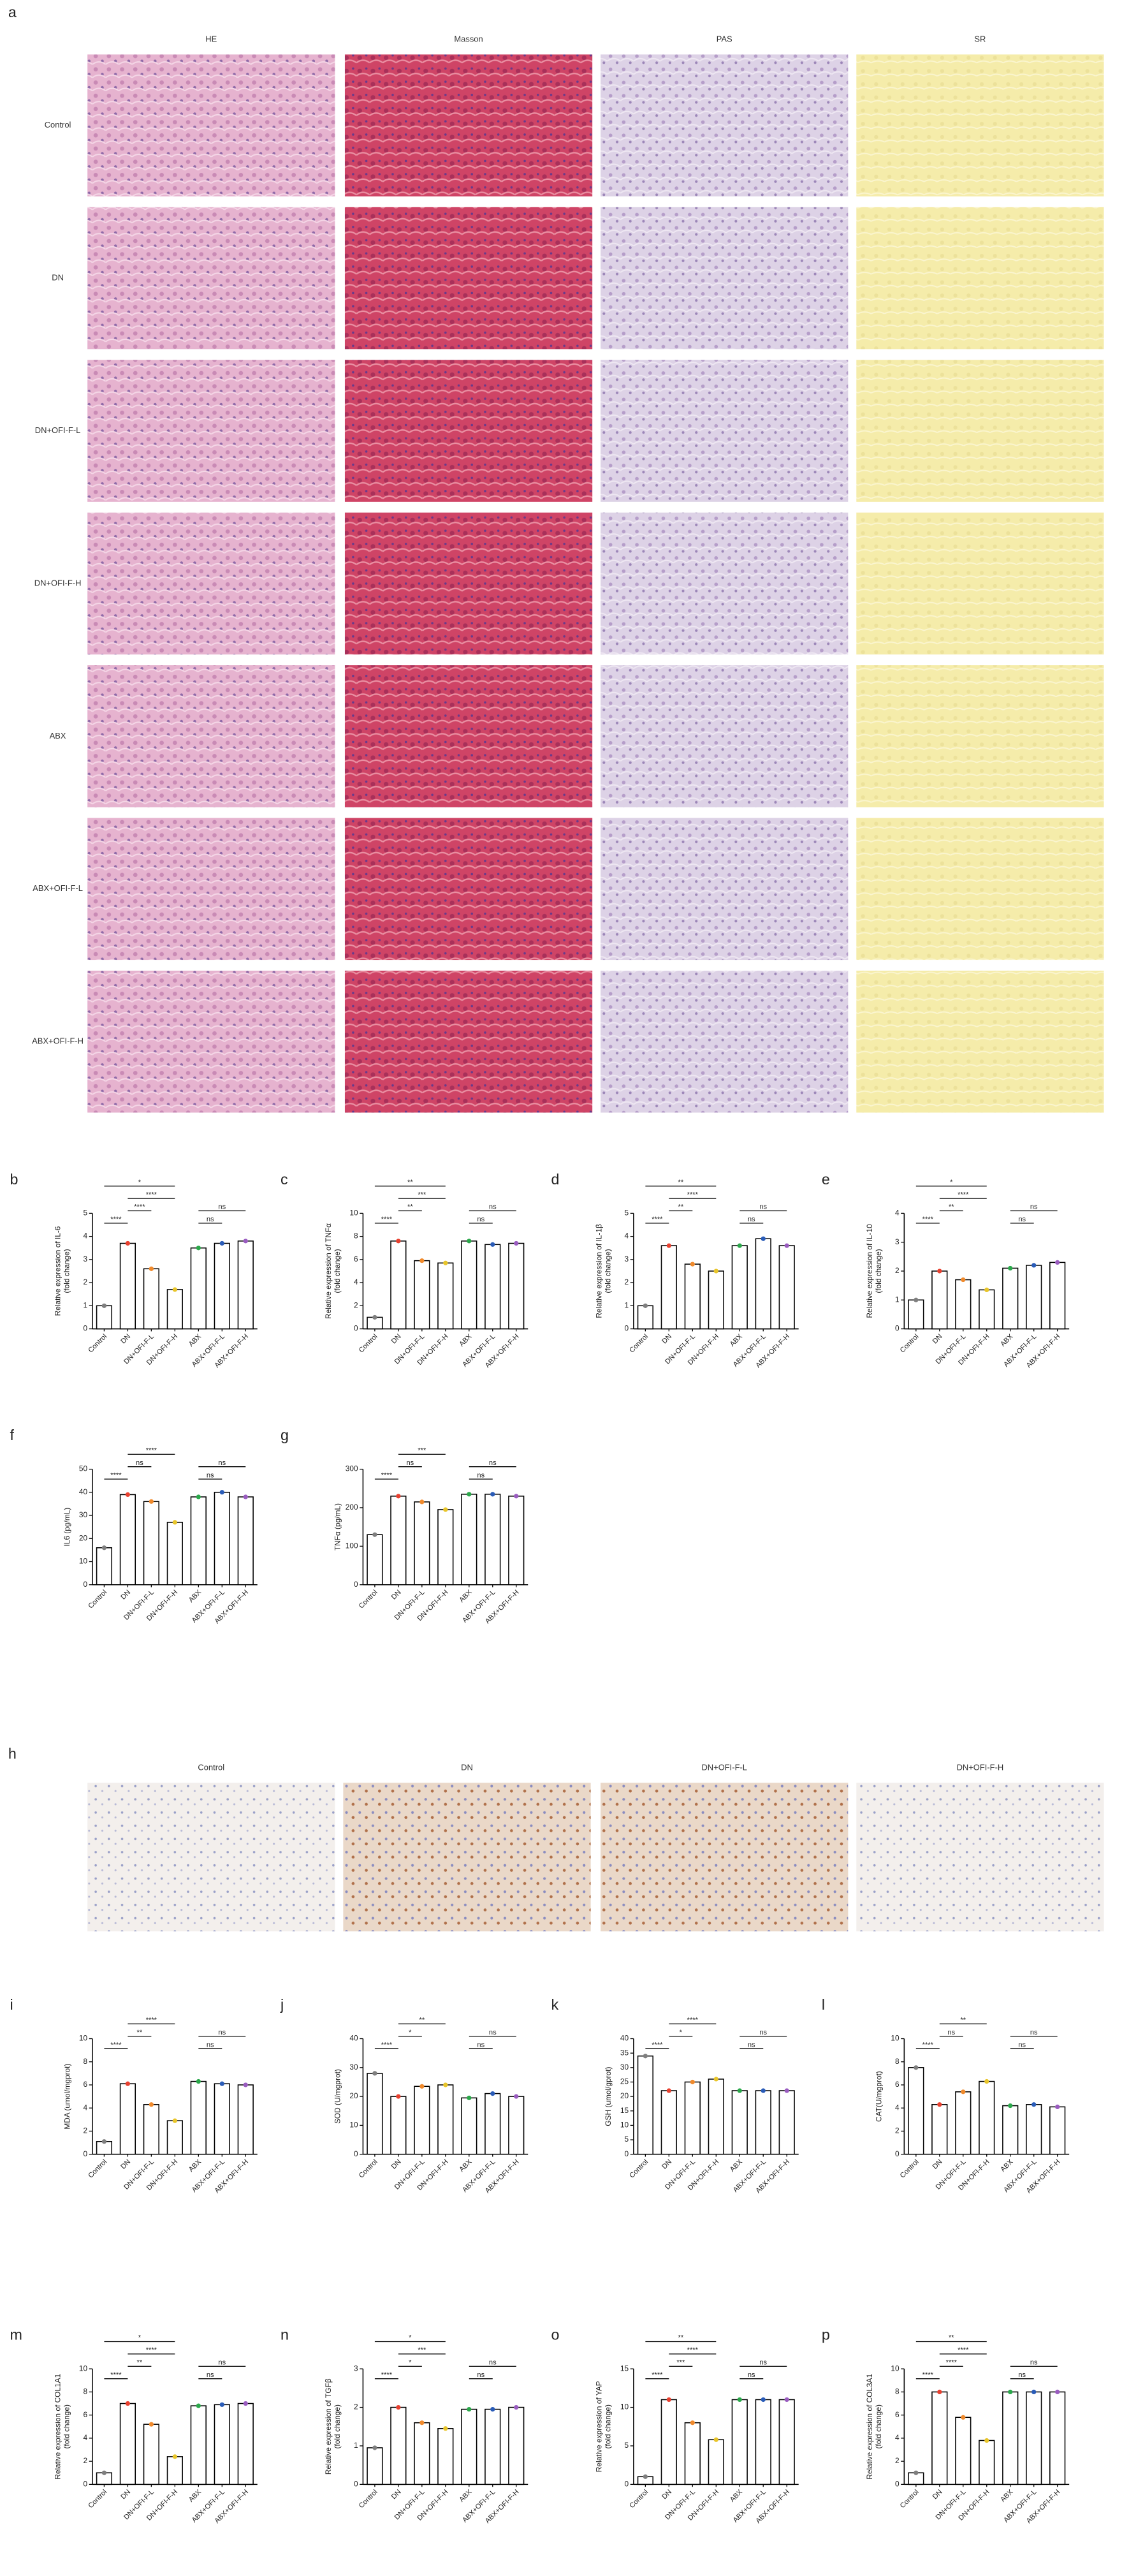 Image resolution: width=1122 pixels, height=2576 pixels. Describe the element at coordinates (12, 1435) in the screenshot. I see `panel-letter: f` at that location.